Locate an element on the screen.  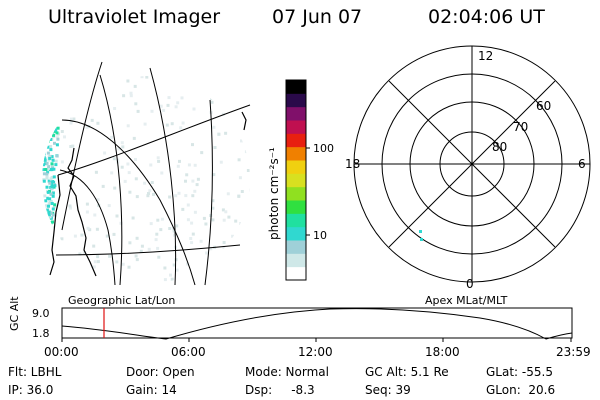
lat-label-60: 60 is located at coordinates (543, 106).